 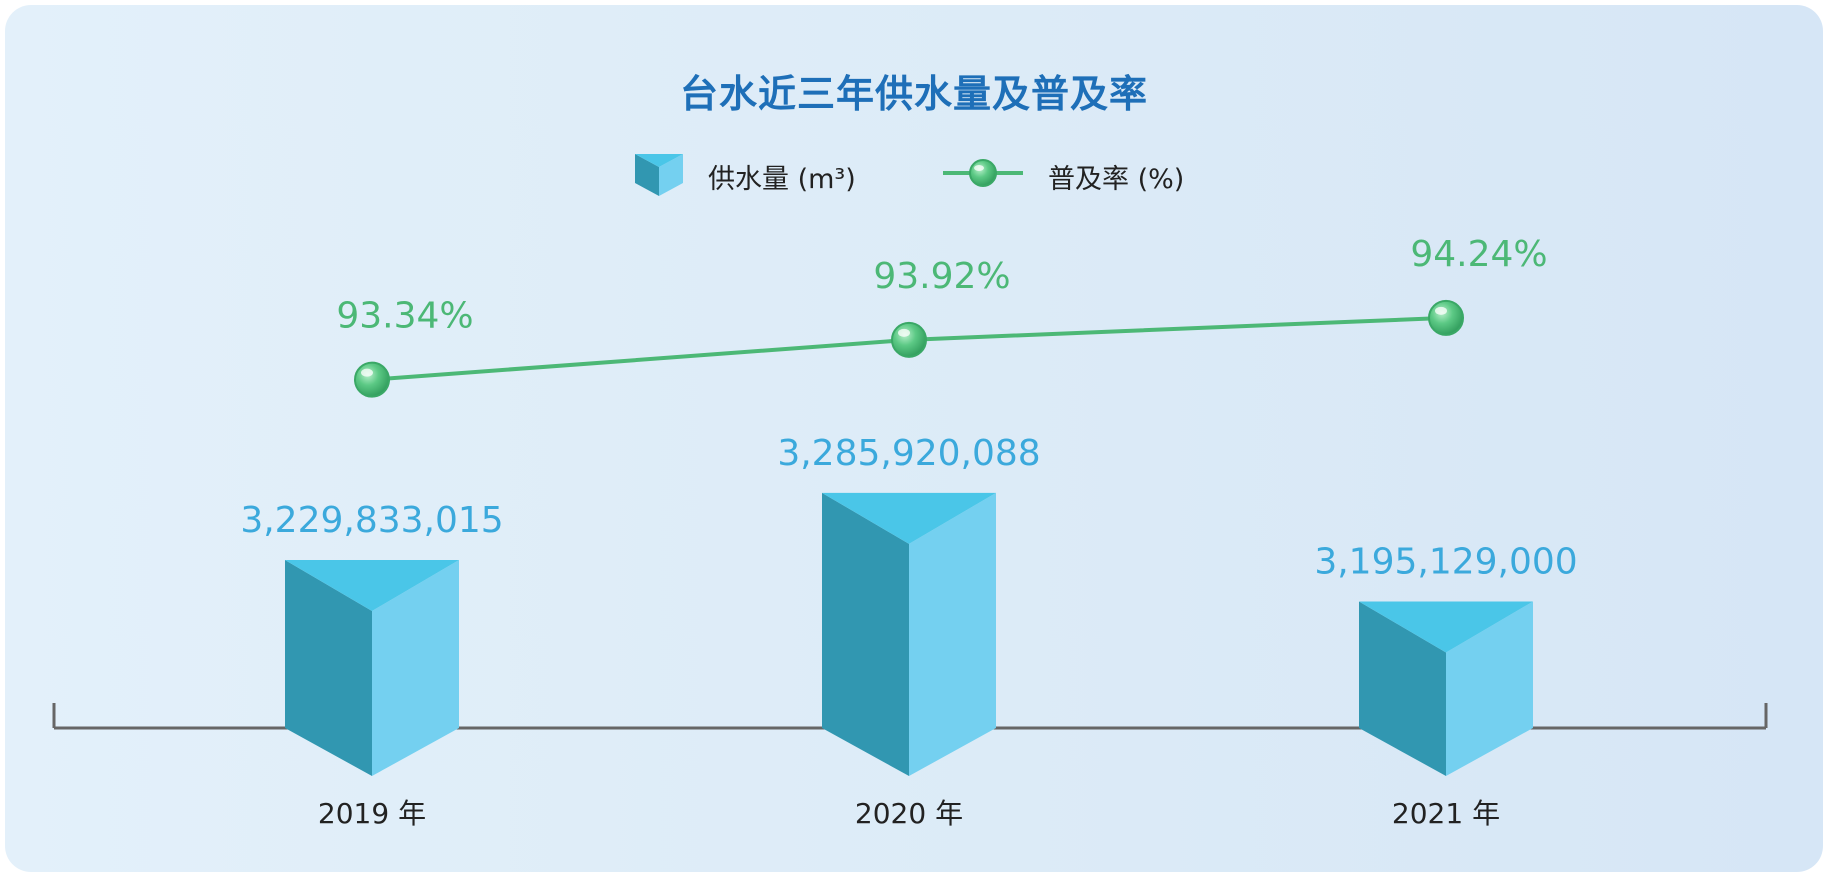 What do you see at coordinates (1478, 254) in the screenshot?
I see `coverage-value-label-3: 94.24%` at bounding box center [1478, 254].